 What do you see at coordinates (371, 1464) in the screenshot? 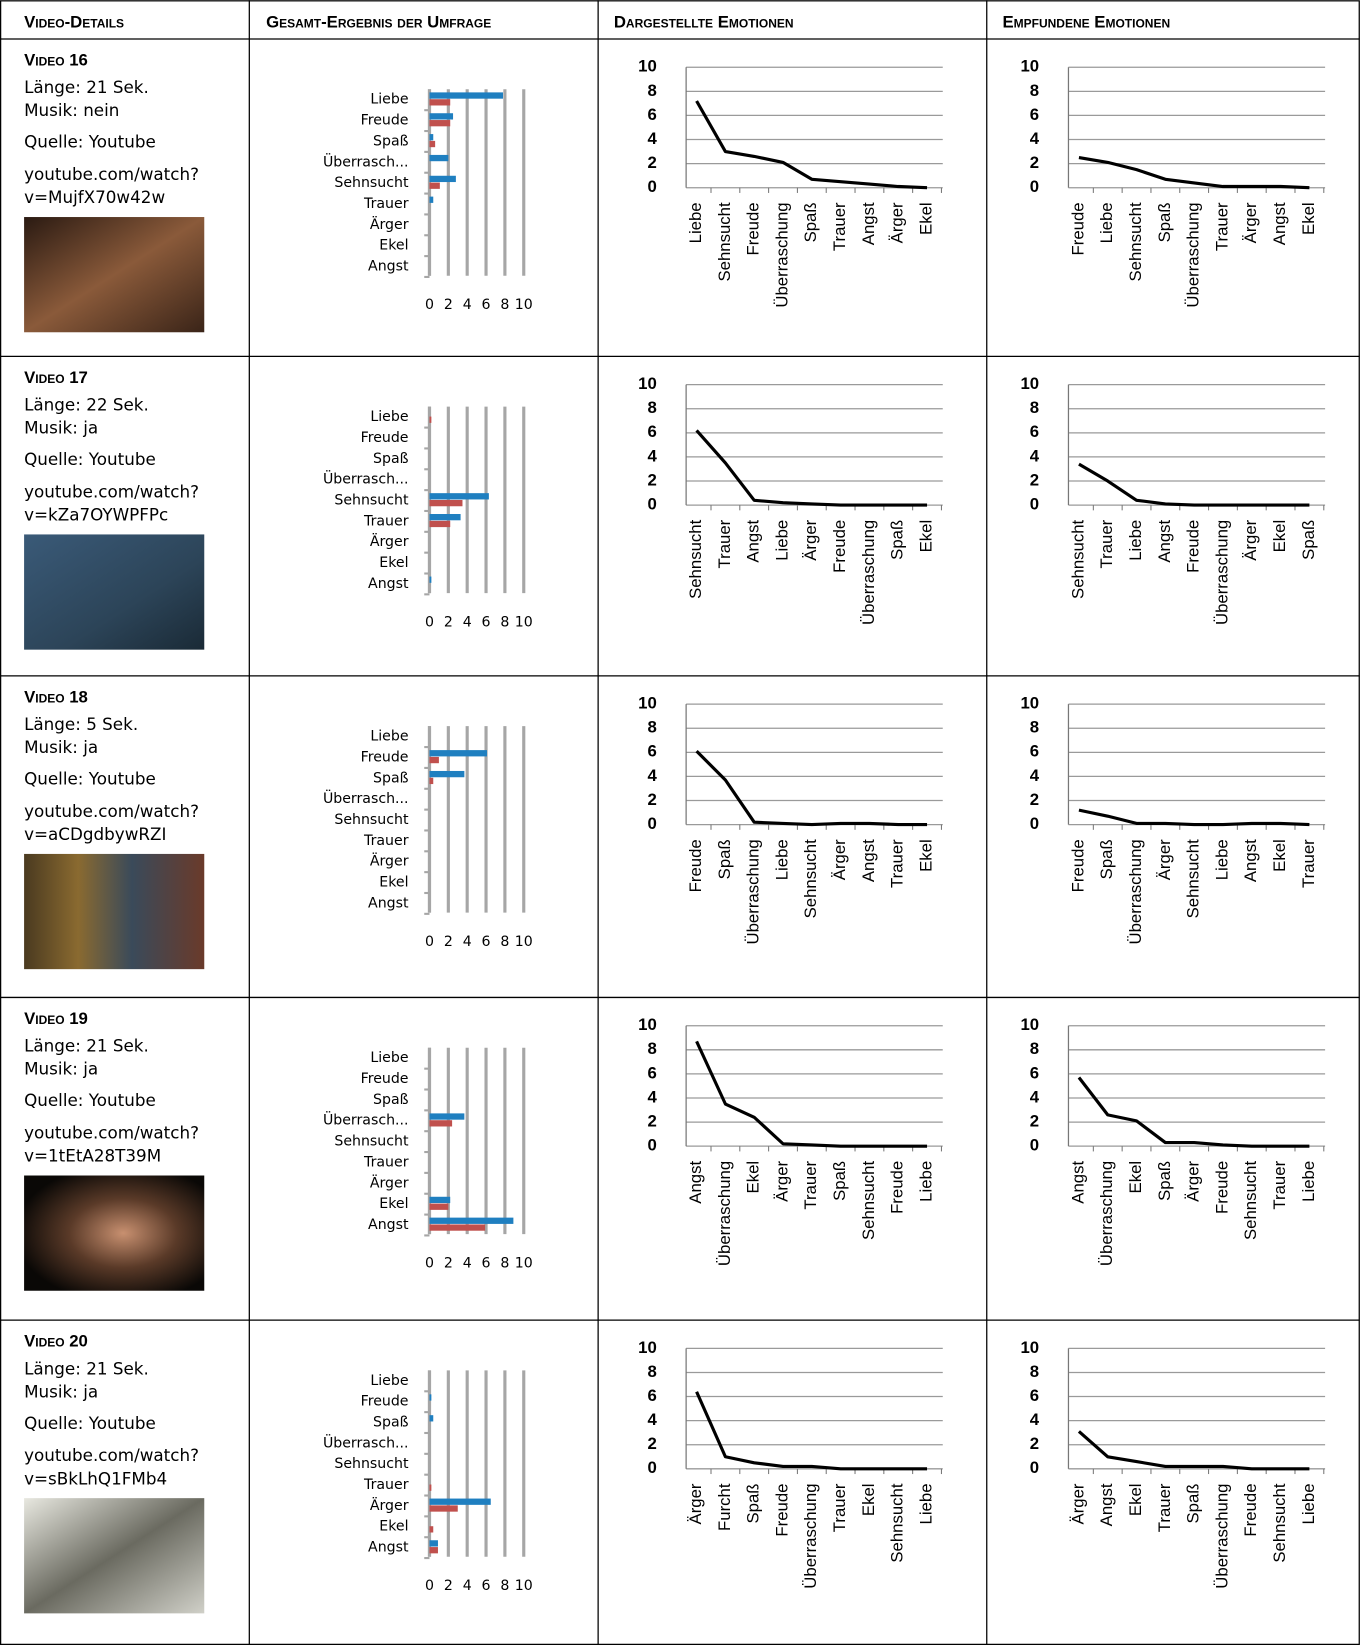
I see `y-tick-label: Sehnsucht` at bounding box center [371, 1464].